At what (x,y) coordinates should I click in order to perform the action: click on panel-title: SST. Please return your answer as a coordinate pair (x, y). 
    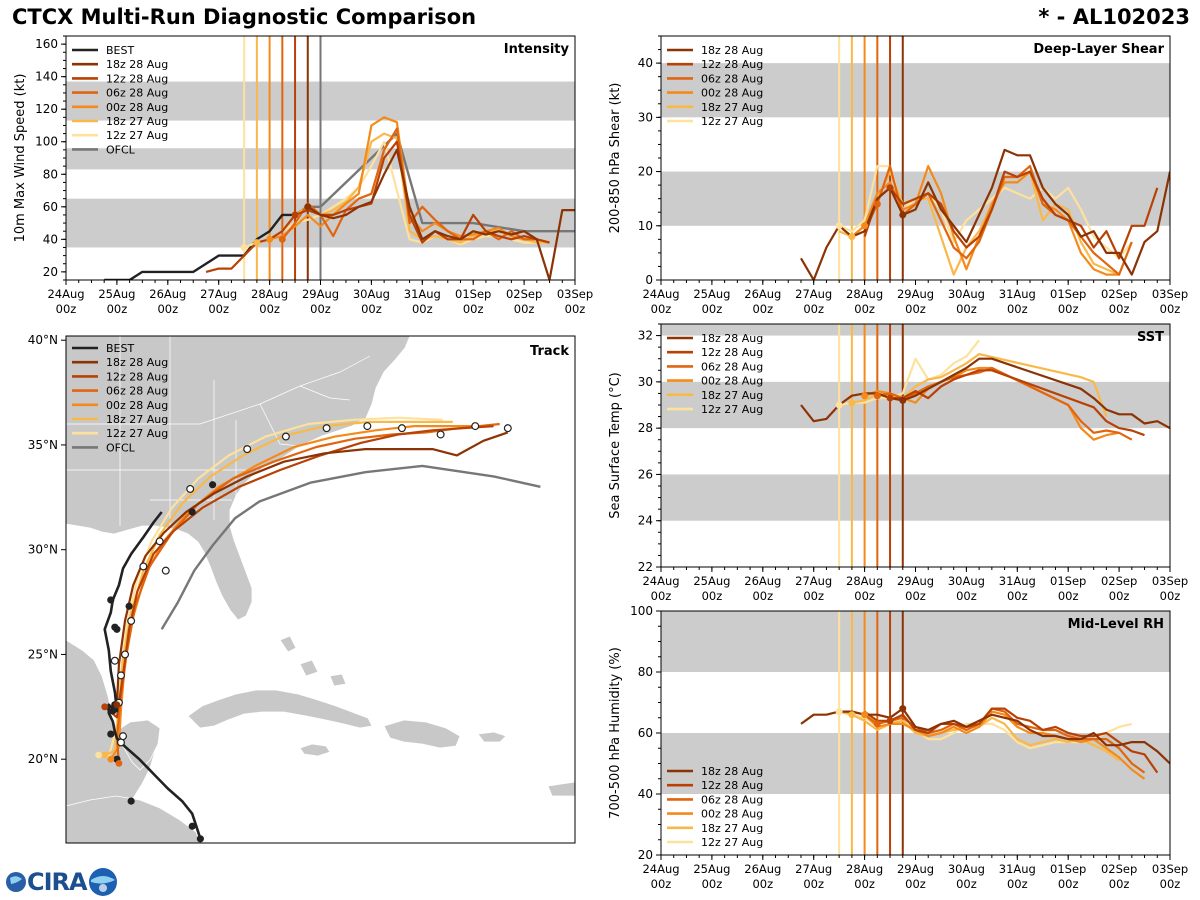
    Looking at the image, I should click on (1150, 337).